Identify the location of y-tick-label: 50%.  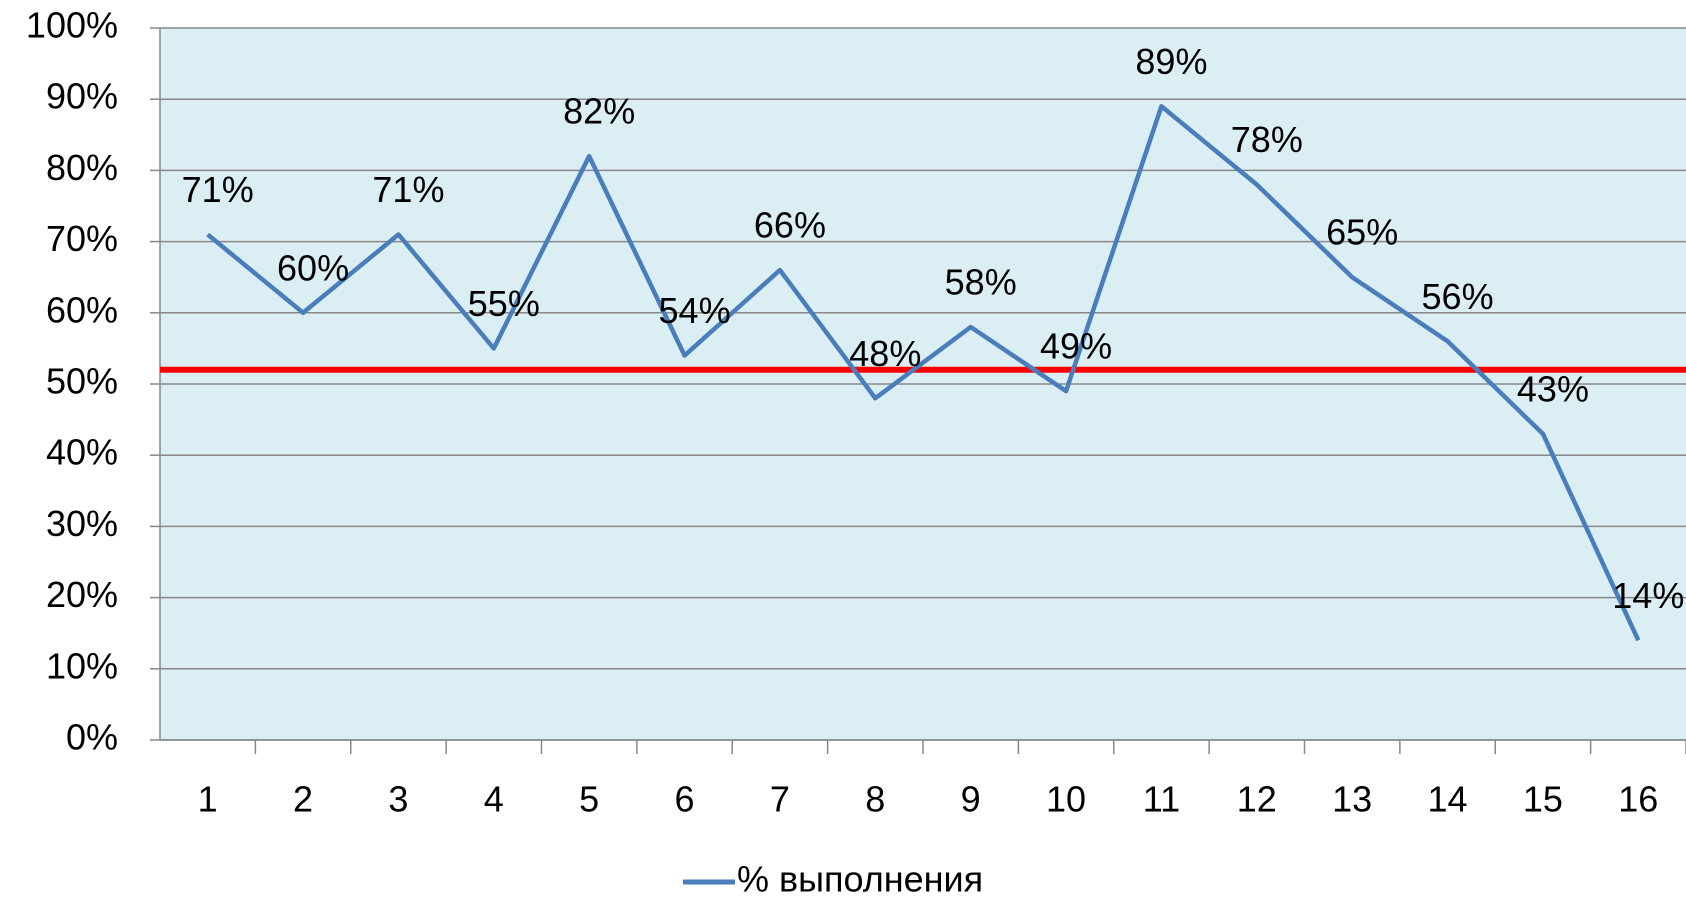
(82, 381).